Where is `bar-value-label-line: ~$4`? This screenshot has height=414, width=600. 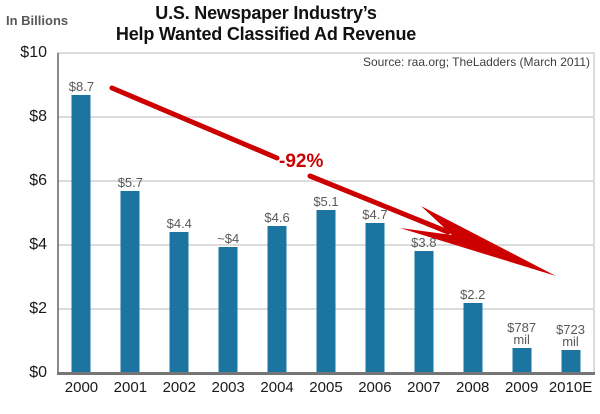
bar-value-label-line: ~$4 is located at coordinates (228, 238).